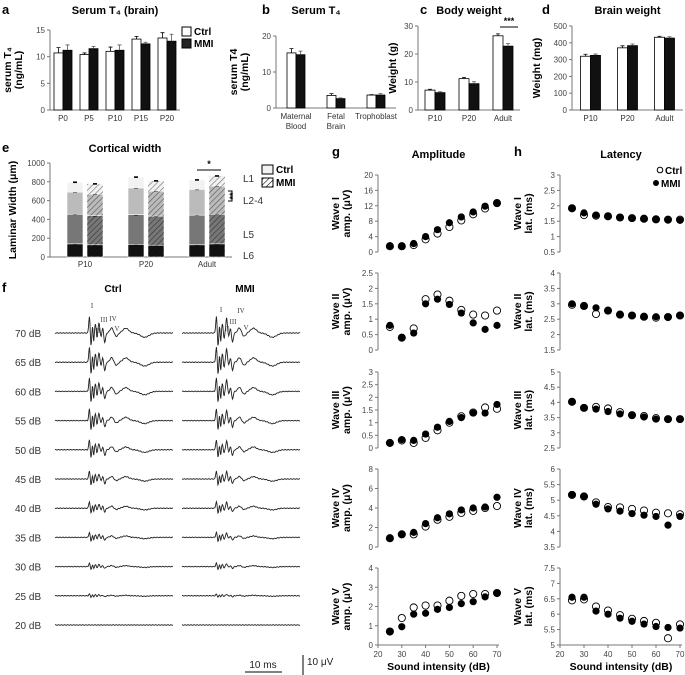 Image resolution: width=685 pixels, height=675 pixels. Describe the element at coordinates (632, 654) in the screenshot. I see `x-tick-label: 50` at that location.